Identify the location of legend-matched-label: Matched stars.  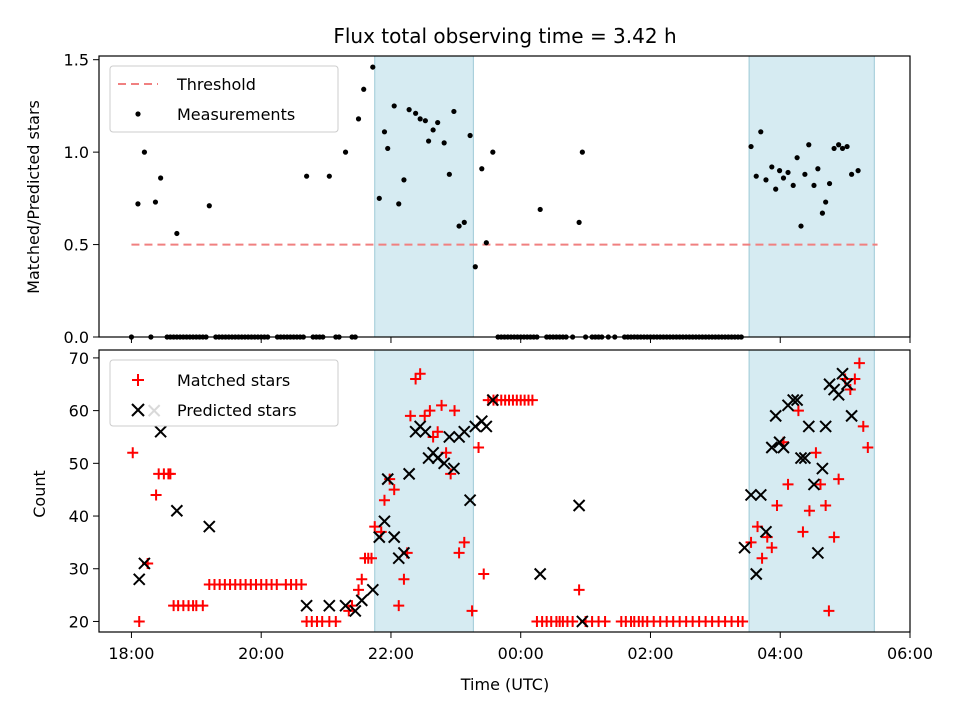
(233, 380).